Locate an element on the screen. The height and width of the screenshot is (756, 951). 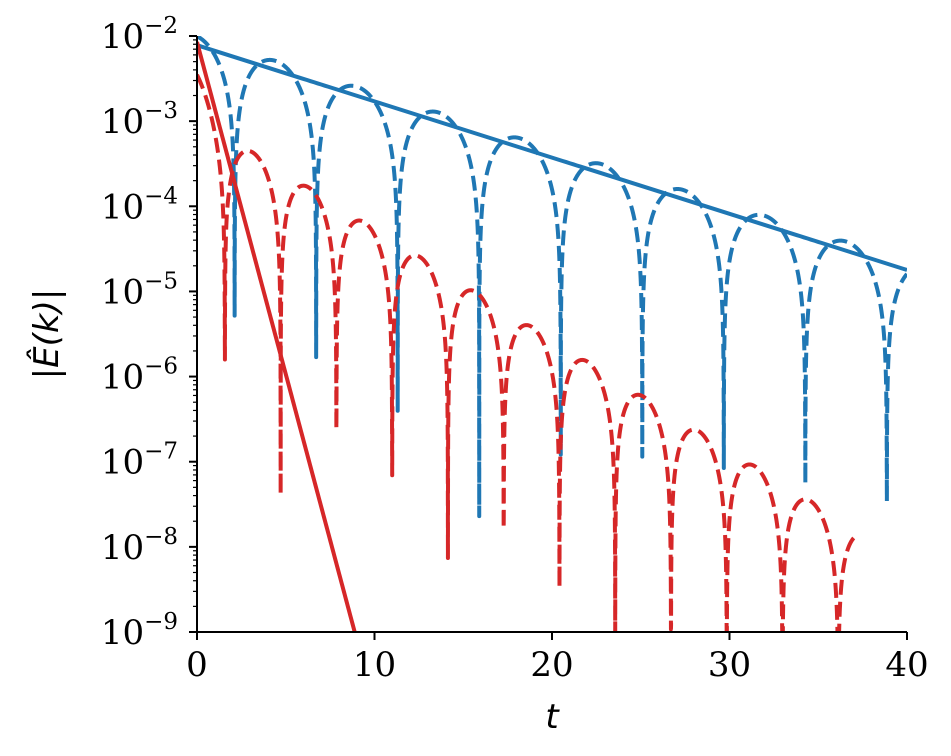
y-tick-label: 10⁻⁸ is located at coordinates (139, 546).